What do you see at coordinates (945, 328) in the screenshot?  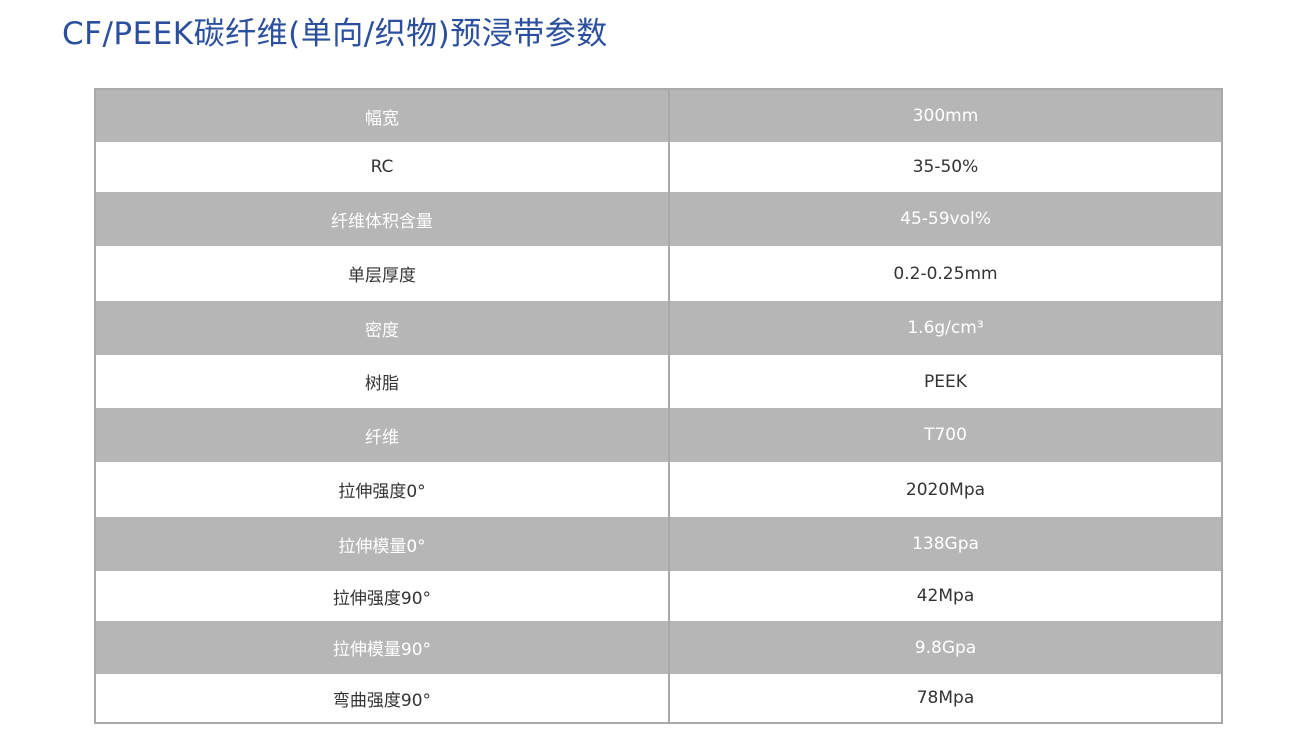 I see `param-value: 1.6g/cm³` at bounding box center [945, 328].